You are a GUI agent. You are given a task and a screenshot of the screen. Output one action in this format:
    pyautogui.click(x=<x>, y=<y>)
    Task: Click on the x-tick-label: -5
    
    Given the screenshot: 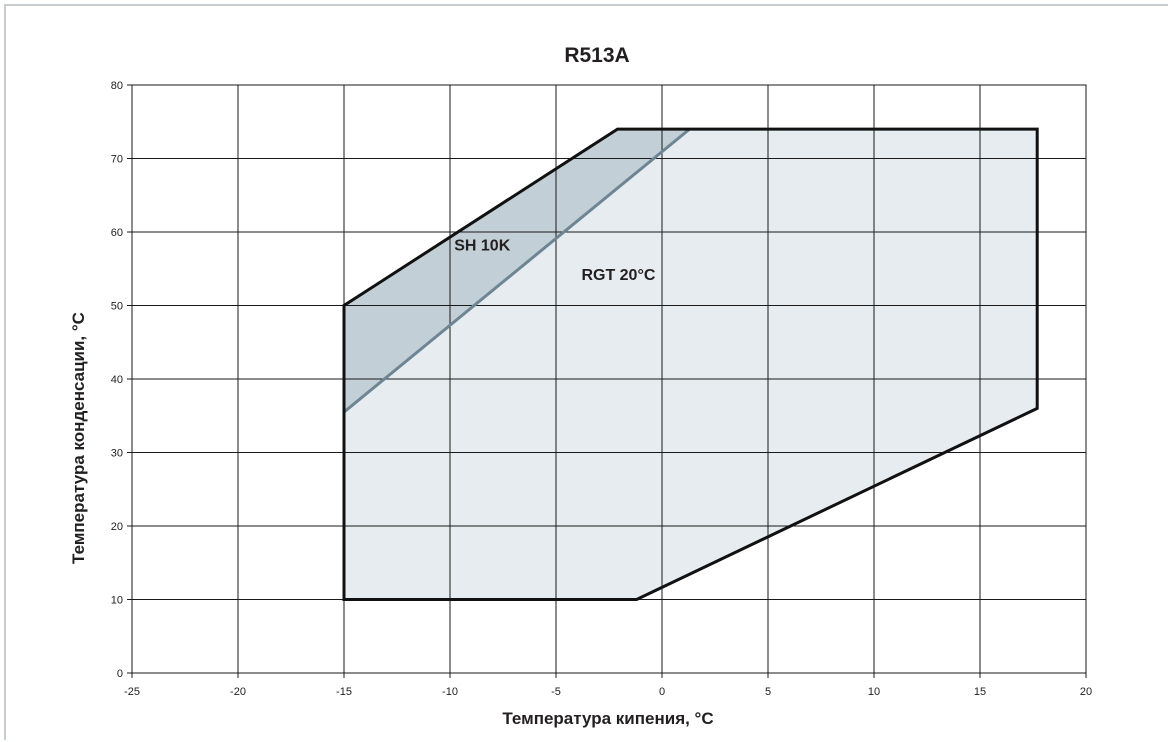 What is the action you would take?
    pyautogui.click(x=556, y=692)
    